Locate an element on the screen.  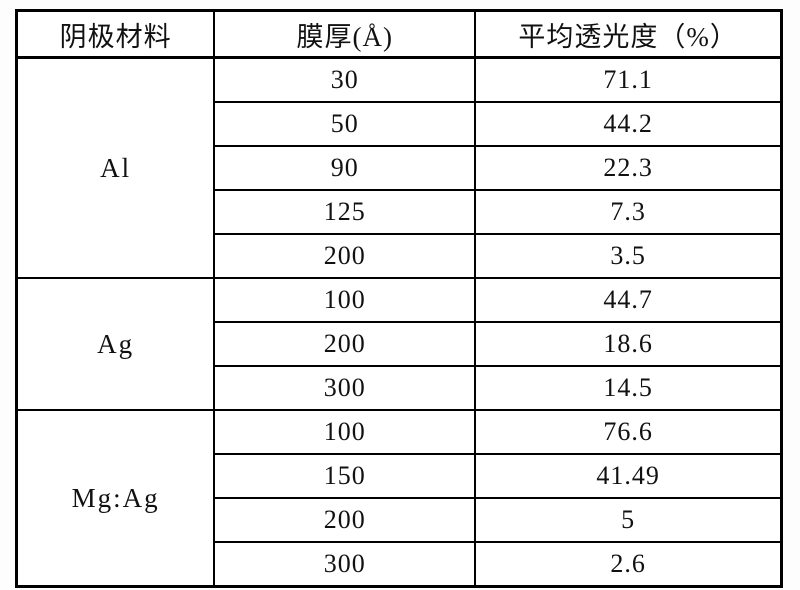
transmittance-cell: 18.6 is located at coordinates (628, 344).